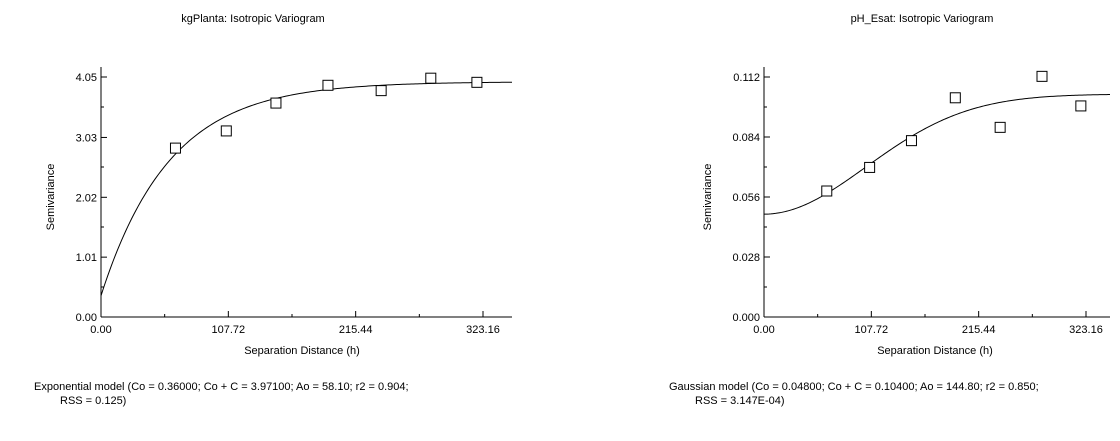  Describe the element at coordinates (922, 19) in the screenshot. I see `chart-title: pH_Esat: Isotropic Variogram` at that location.